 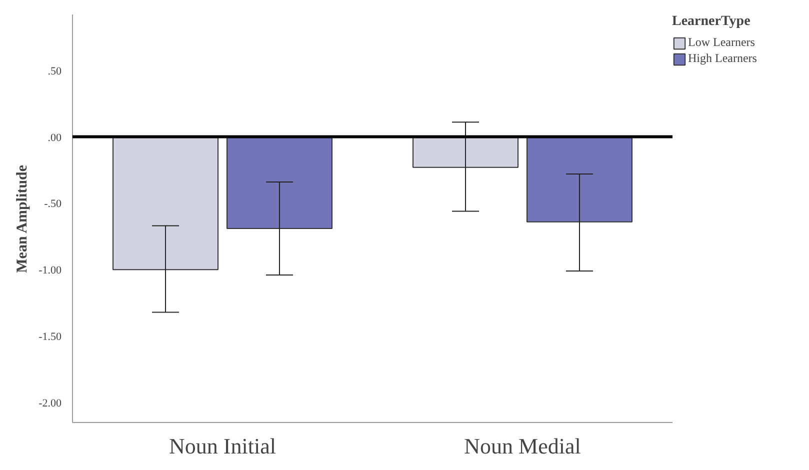 I want to click on y-tick-label: .00, so click(x=55, y=138).